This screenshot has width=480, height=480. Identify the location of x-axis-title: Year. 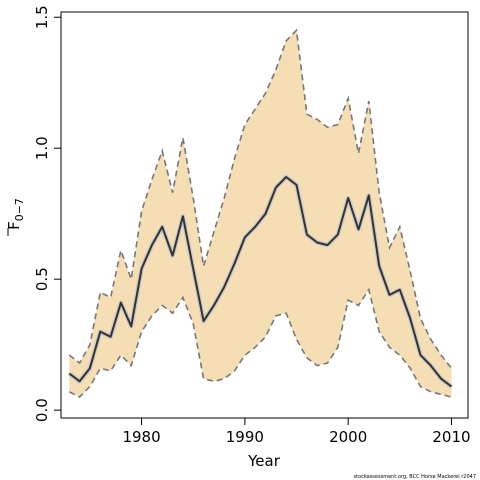
(264, 461).